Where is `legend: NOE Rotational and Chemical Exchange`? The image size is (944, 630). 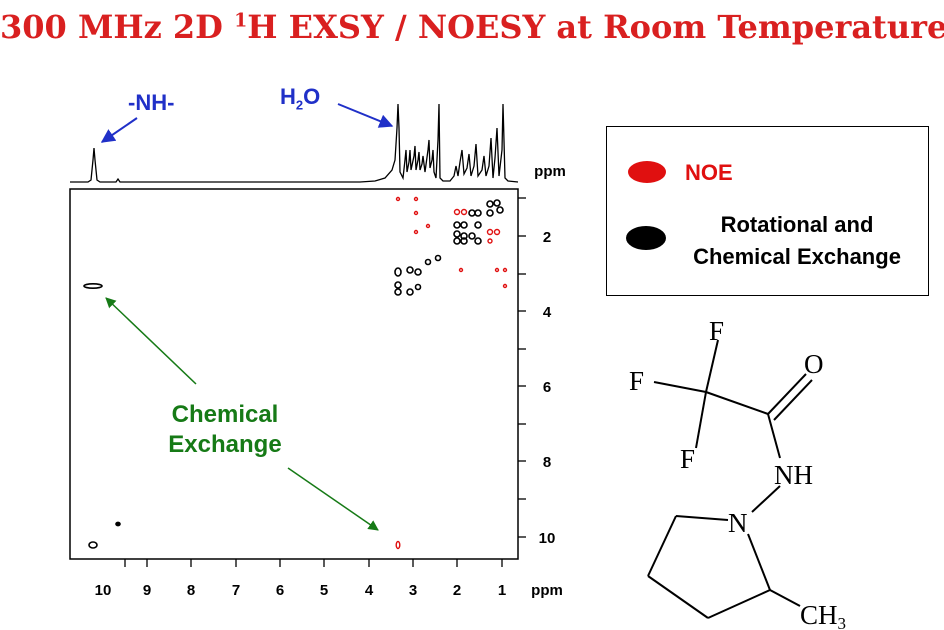 legend: NOE Rotational and Chemical Exchange is located at coordinates (767, 211).